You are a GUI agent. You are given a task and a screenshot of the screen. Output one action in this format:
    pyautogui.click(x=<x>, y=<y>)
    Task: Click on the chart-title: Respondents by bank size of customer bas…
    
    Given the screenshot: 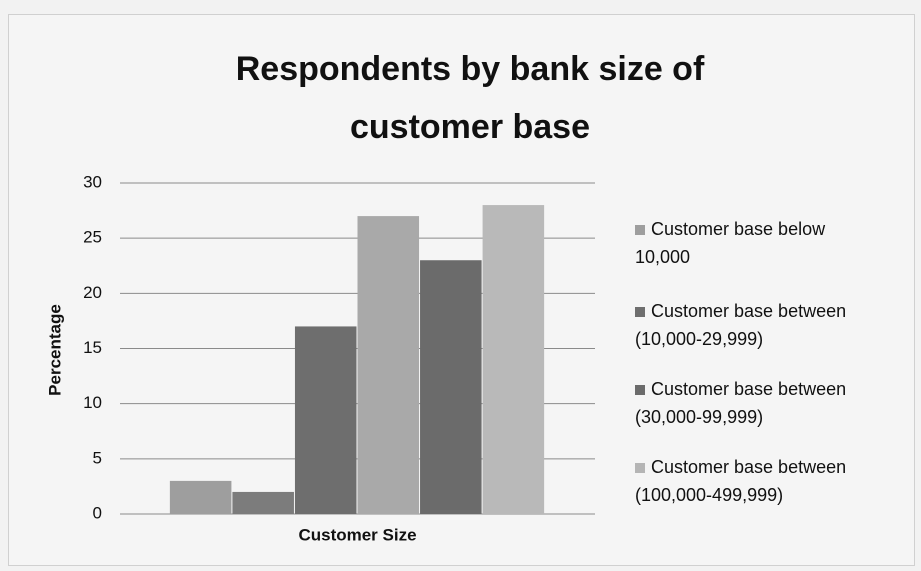 What is the action you would take?
    pyautogui.click(x=470, y=98)
    